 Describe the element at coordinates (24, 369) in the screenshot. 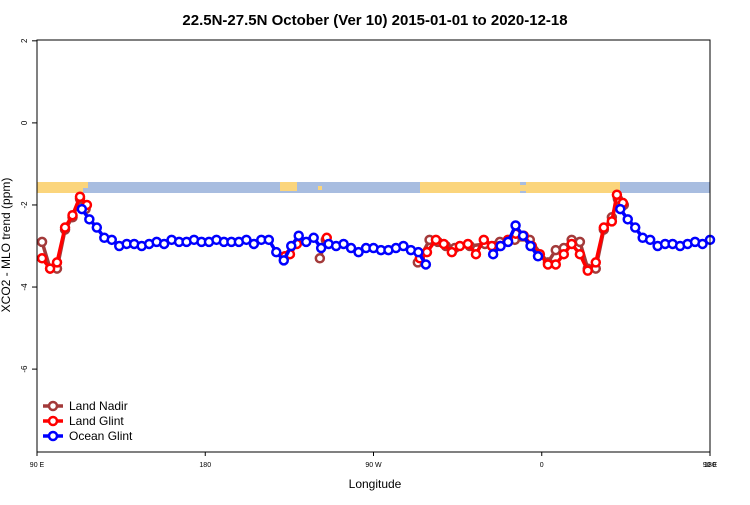

I see `y-tick-label: -6` at that location.